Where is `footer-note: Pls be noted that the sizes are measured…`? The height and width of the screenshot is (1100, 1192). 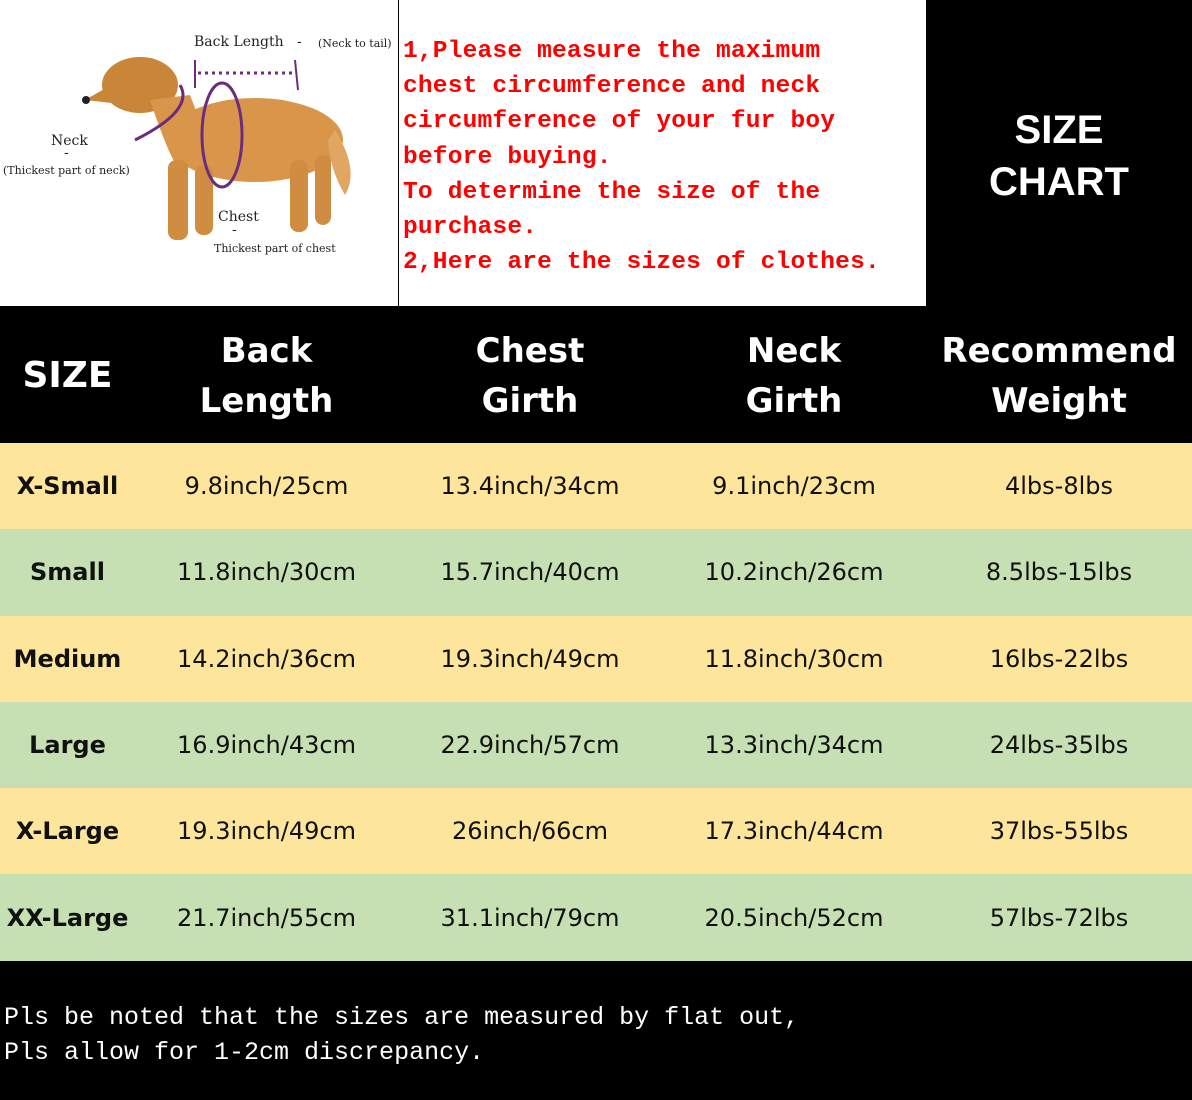
footer-note: Pls be noted that the sizes are measured… is located at coordinates (401, 1035).